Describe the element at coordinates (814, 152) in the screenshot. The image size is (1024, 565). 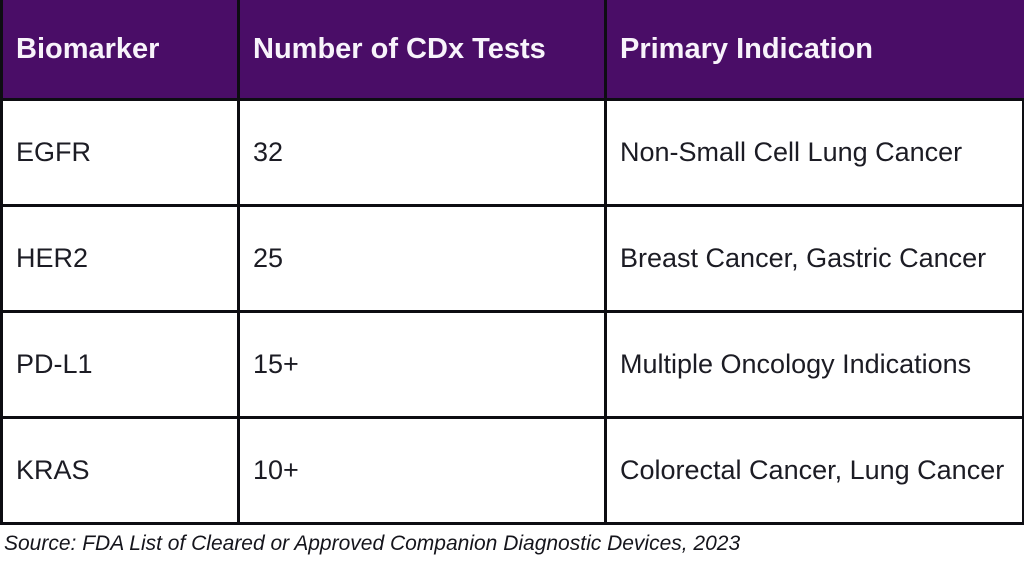
I see `cell-primary-indication: Non-Small Cell Lung Cancer` at that location.